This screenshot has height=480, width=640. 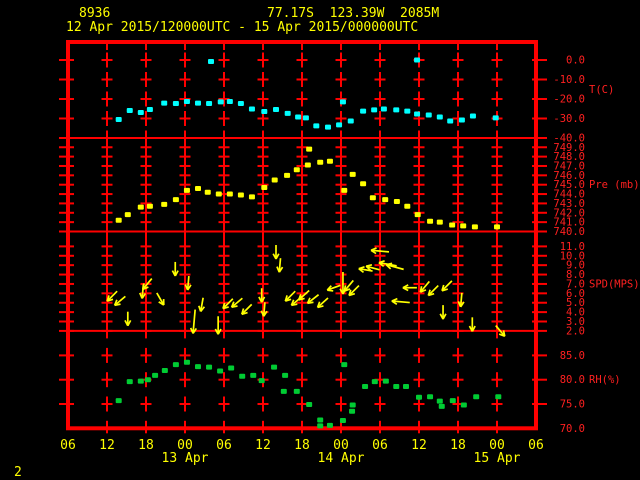 I want to click on wind_speed-tick-label: 3.0, so click(x=575, y=322).